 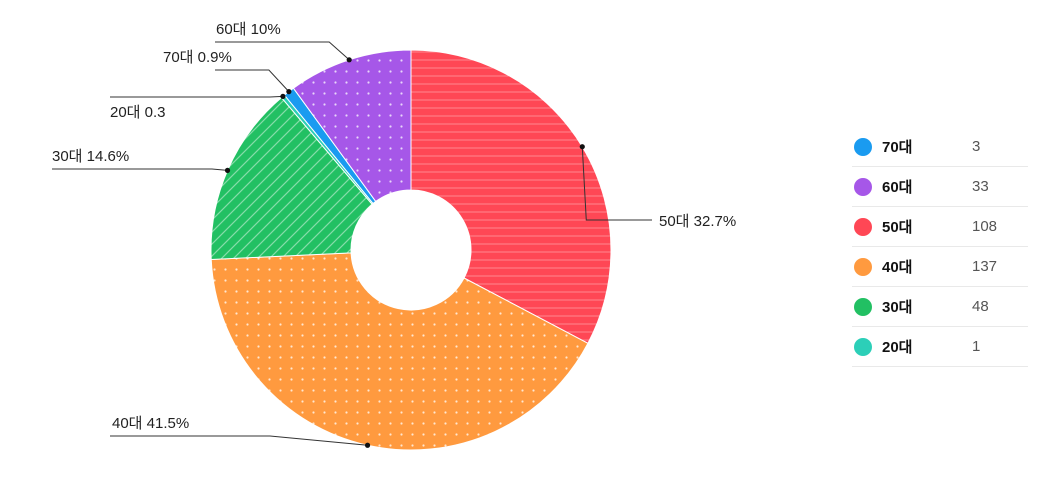 I want to click on callout-label: 60대 10%, so click(x=248, y=29).